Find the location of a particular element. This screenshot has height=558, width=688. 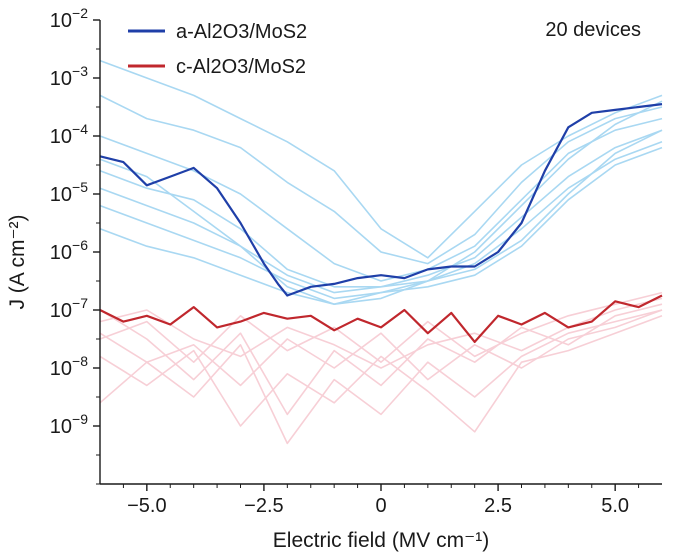

y-tick-label: 10⁻⁷ is located at coordinates (69, 308).